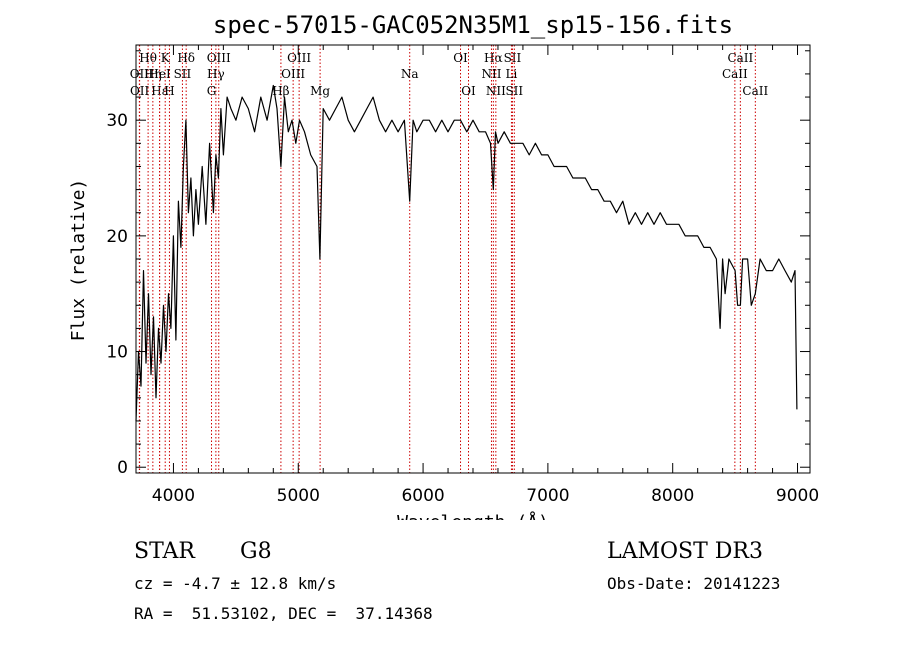  What do you see at coordinates (473, 515) in the screenshot?
I see `x-axis-label: Wavelength (Å)` at bounding box center [473, 515].